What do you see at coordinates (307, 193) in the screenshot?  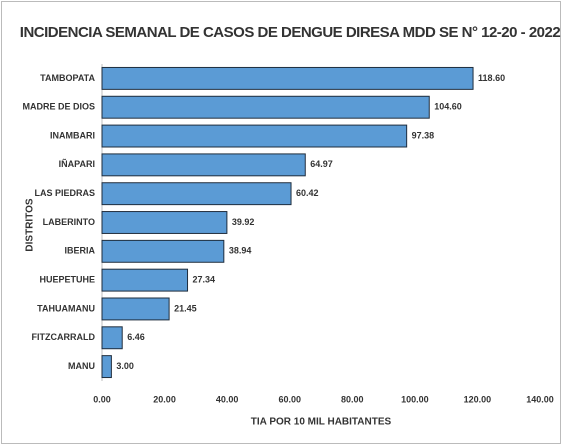 I see `value-label: 60.42` at bounding box center [307, 193].